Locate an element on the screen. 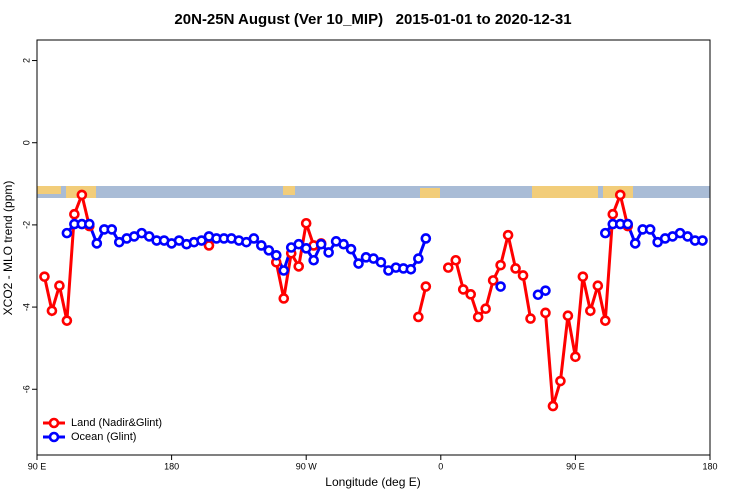 The height and width of the screenshot is (500, 750). y-axis-label: XCO2 - MLO trend (ppm) is located at coordinates (8, 248).